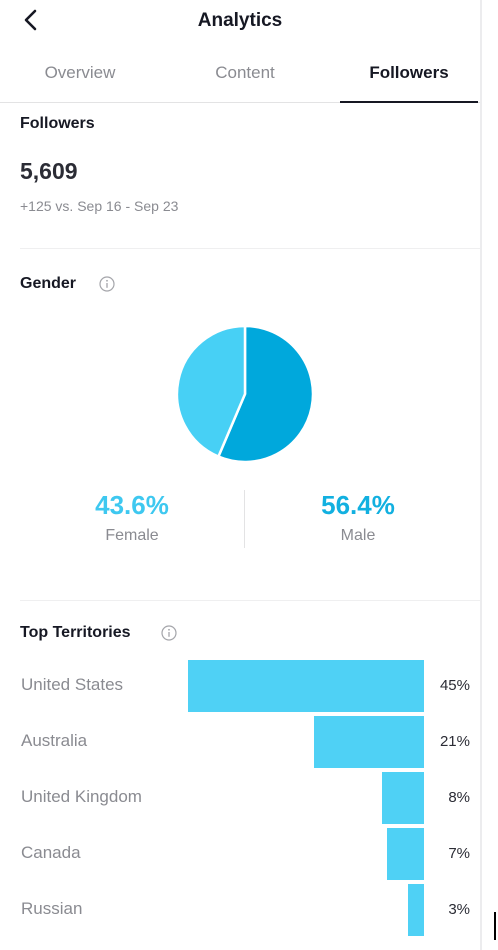 The height and width of the screenshot is (950, 498). I want to click on female-percentage: 43.6%, so click(132, 505).